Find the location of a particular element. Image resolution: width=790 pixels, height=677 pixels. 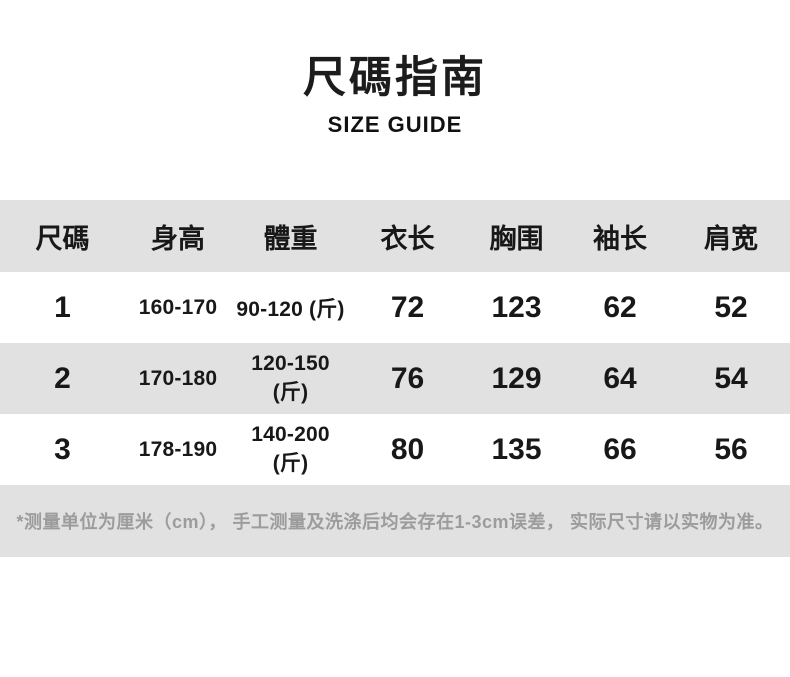

cell-chest: 129 is located at coordinates (516, 378).